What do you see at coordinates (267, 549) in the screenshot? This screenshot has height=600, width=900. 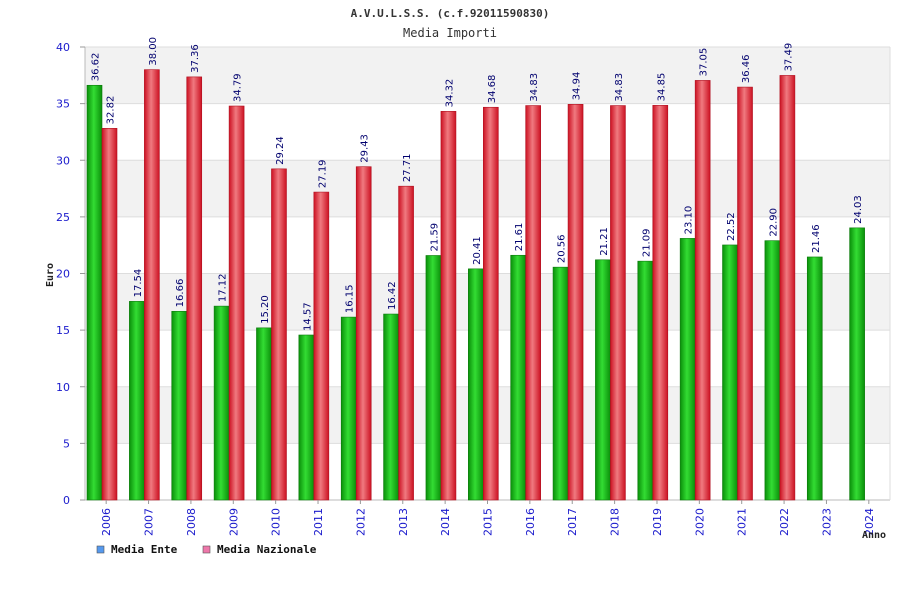 I see `legend-label: Media Nazionale` at bounding box center [267, 549].